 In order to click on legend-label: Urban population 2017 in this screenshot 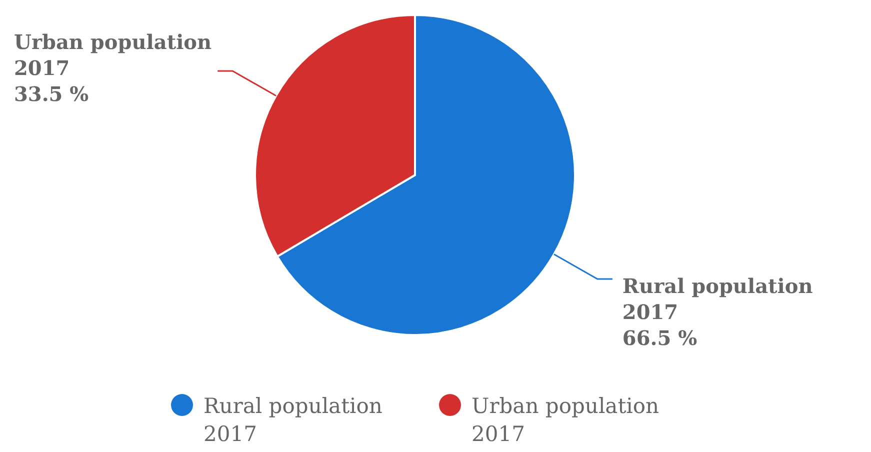, I will do `click(566, 420)`.